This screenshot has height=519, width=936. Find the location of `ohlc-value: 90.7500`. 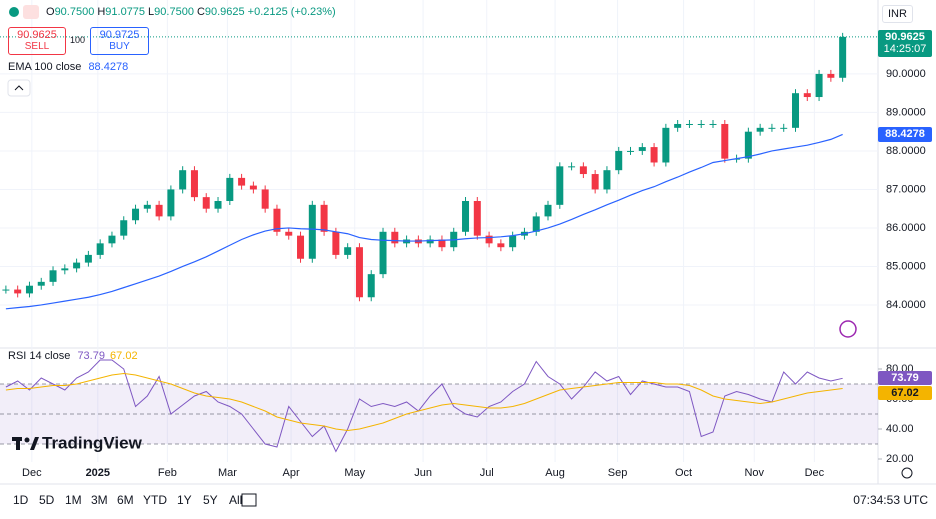

ohlc-value: 90.7500 is located at coordinates (74, 12).